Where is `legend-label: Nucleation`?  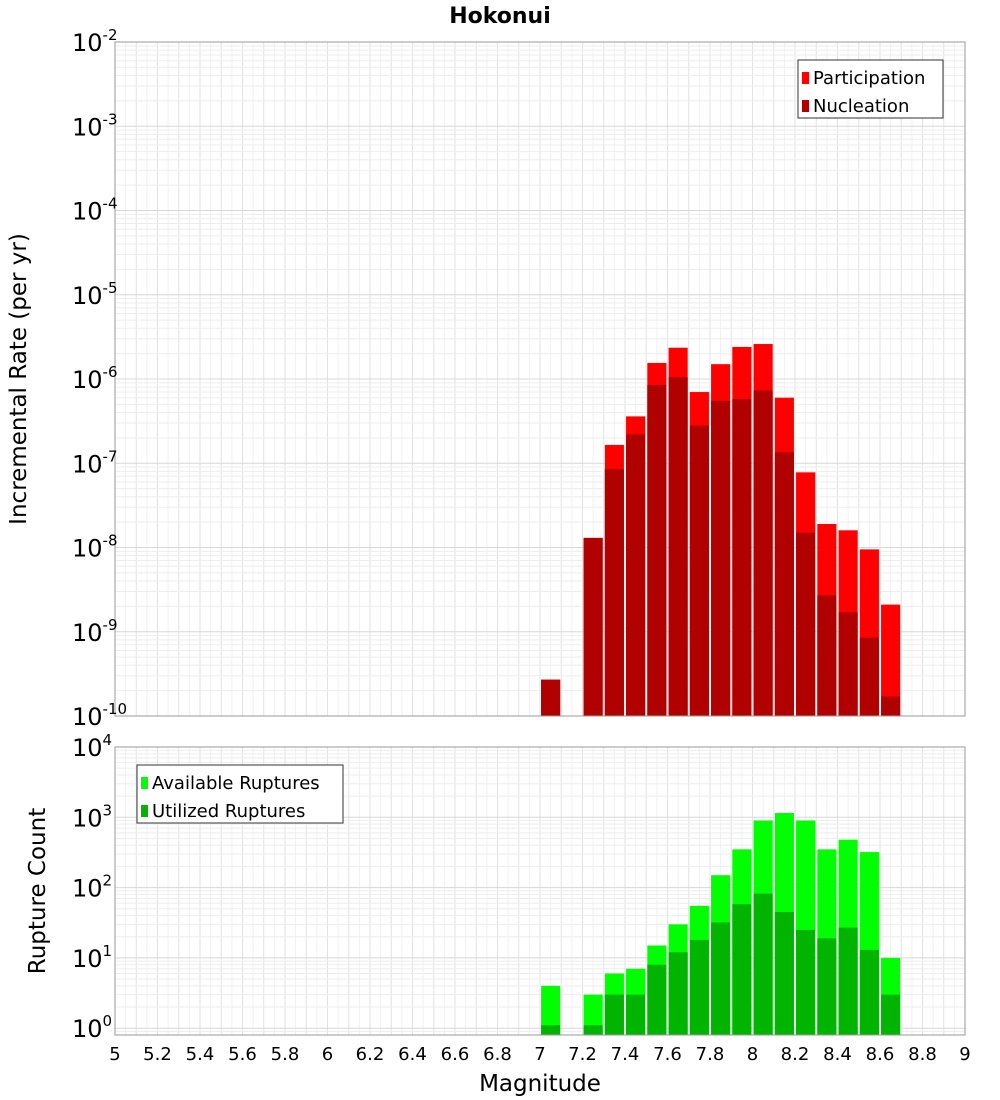 legend-label: Nucleation is located at coordinates (861, 106).